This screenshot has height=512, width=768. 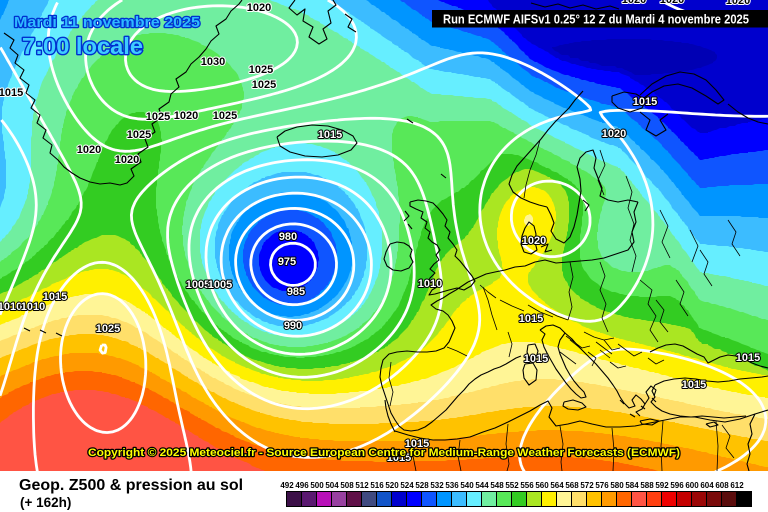 I want to click on svg-text: 985, so click(x=296, y=292).